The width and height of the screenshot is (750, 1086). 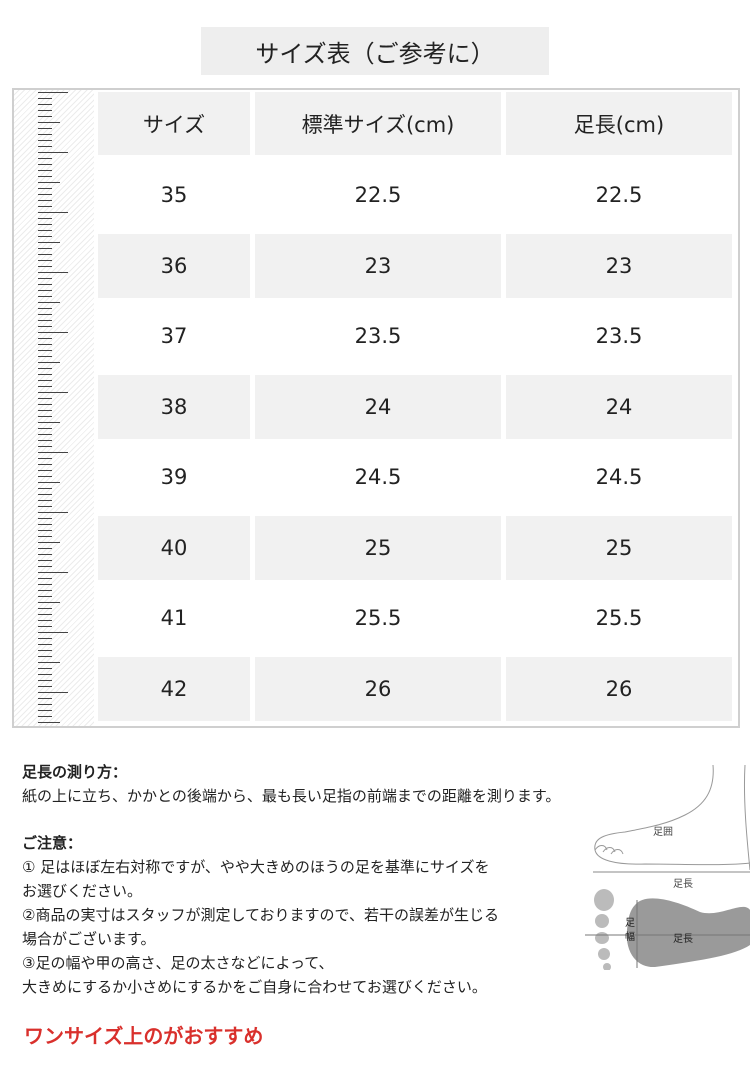 I want to click on svg-text: 幅, so click(x=630, y=936).